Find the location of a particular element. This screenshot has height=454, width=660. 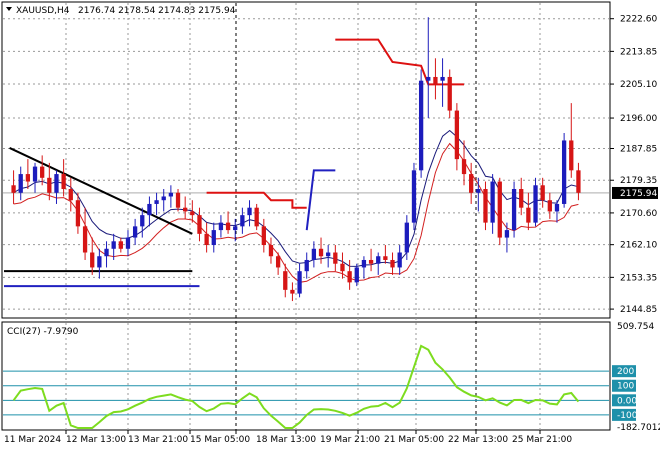

current-price-label: 2175.94 is located at coordinates (638, 194).